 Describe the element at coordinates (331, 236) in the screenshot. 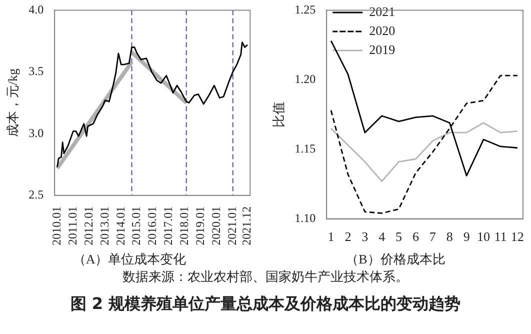

I see `x-tick-label: 1` at that location.